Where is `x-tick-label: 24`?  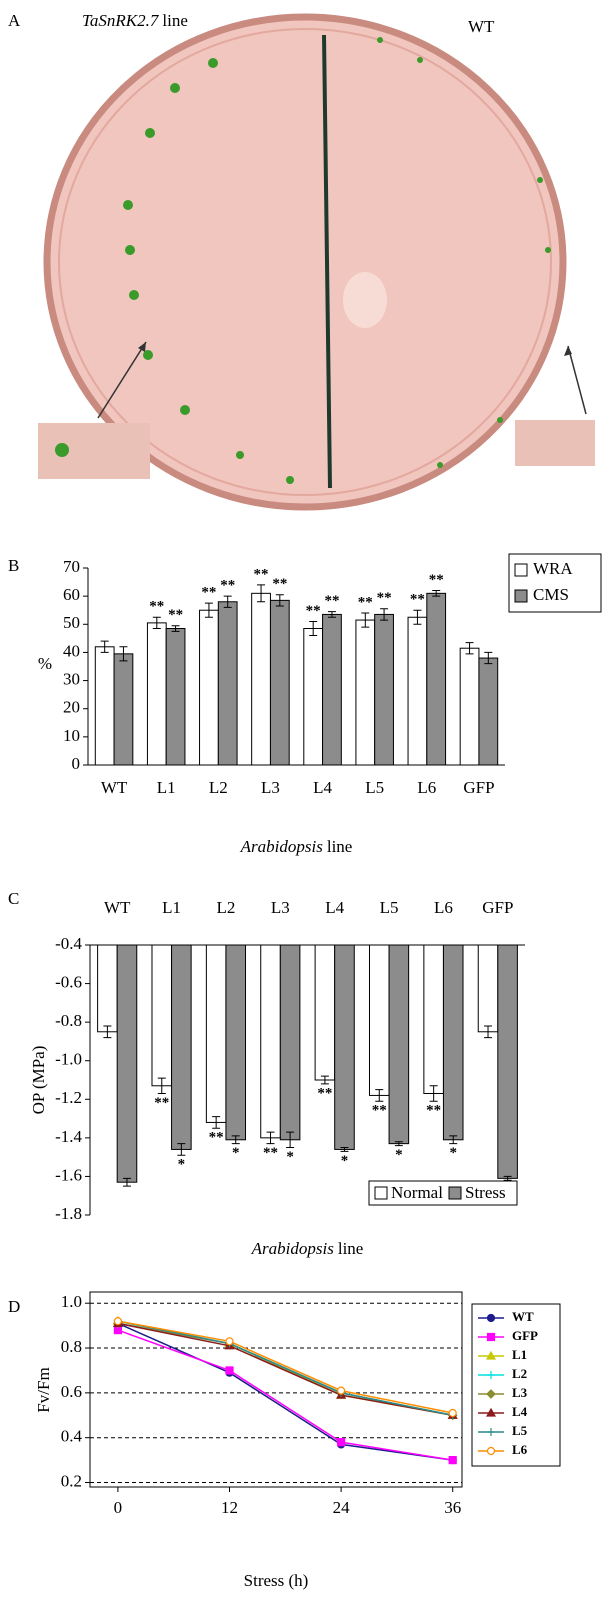
x-tick-label: 24 is located at coordinates (342, 1507).